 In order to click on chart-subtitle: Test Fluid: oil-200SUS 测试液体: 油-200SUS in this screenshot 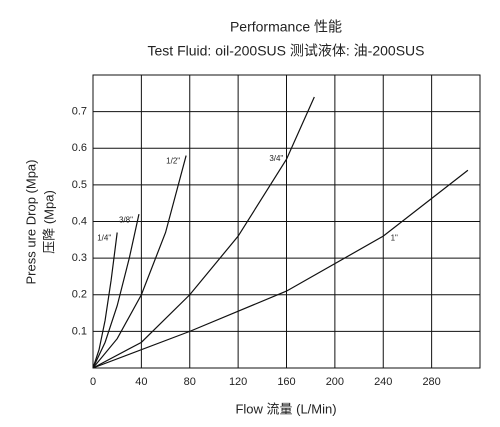, I will do `click(286, 51)`.